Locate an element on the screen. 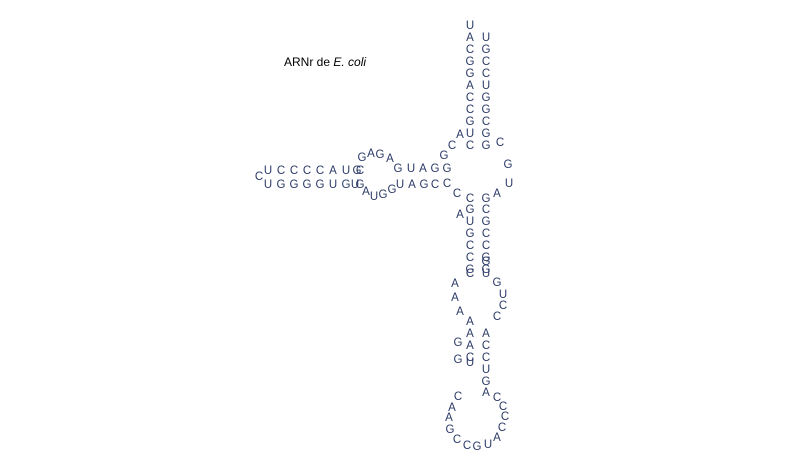 This screenshot has width=800, height=458. internal-loop-left: AAA is located at coordinates (457, 298).